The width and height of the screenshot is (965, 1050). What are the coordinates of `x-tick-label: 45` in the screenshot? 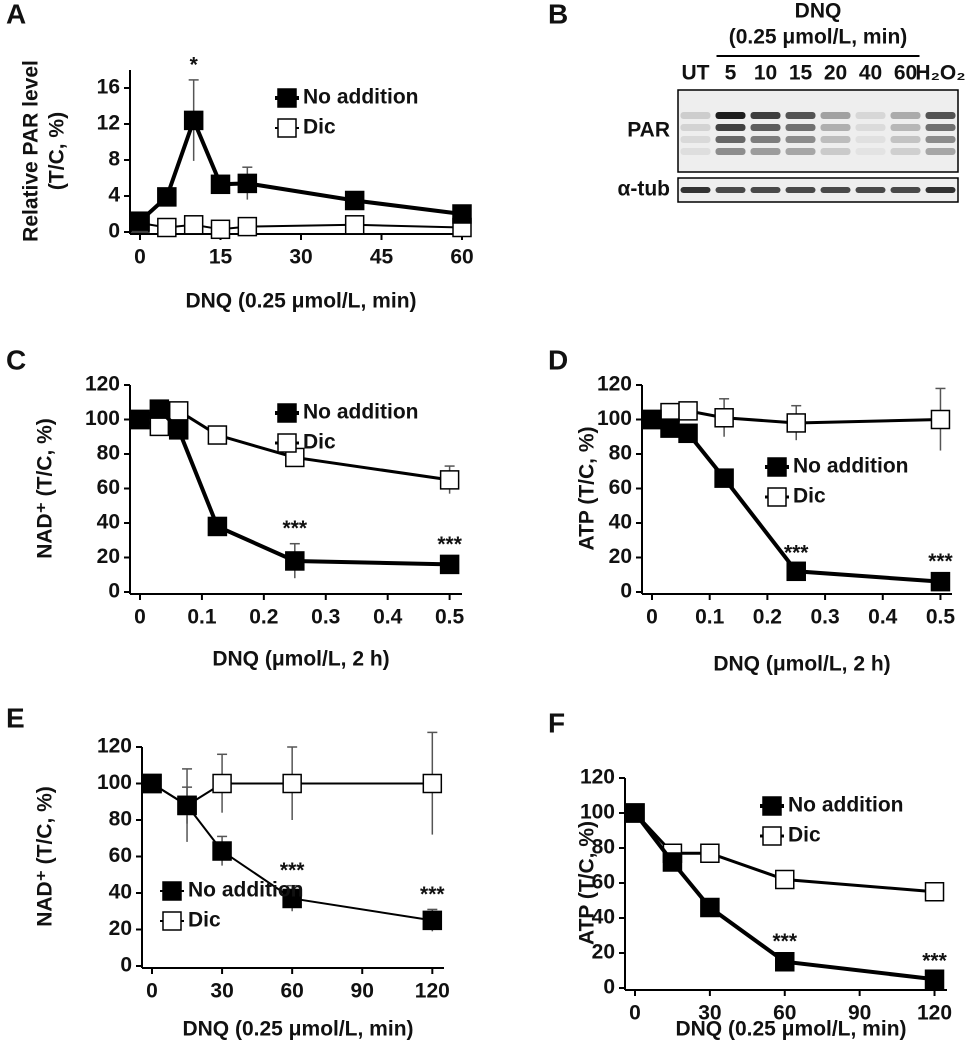 It's located at (382, 257).